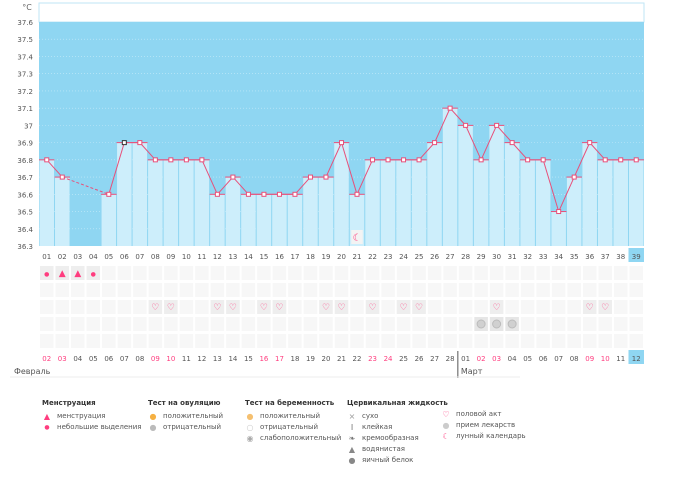 The width and height of the screenshot is (677, 481). Describe the element at coordinates (558, 257) in the screenshot. I see `cycle-day-label: 34` at that location.